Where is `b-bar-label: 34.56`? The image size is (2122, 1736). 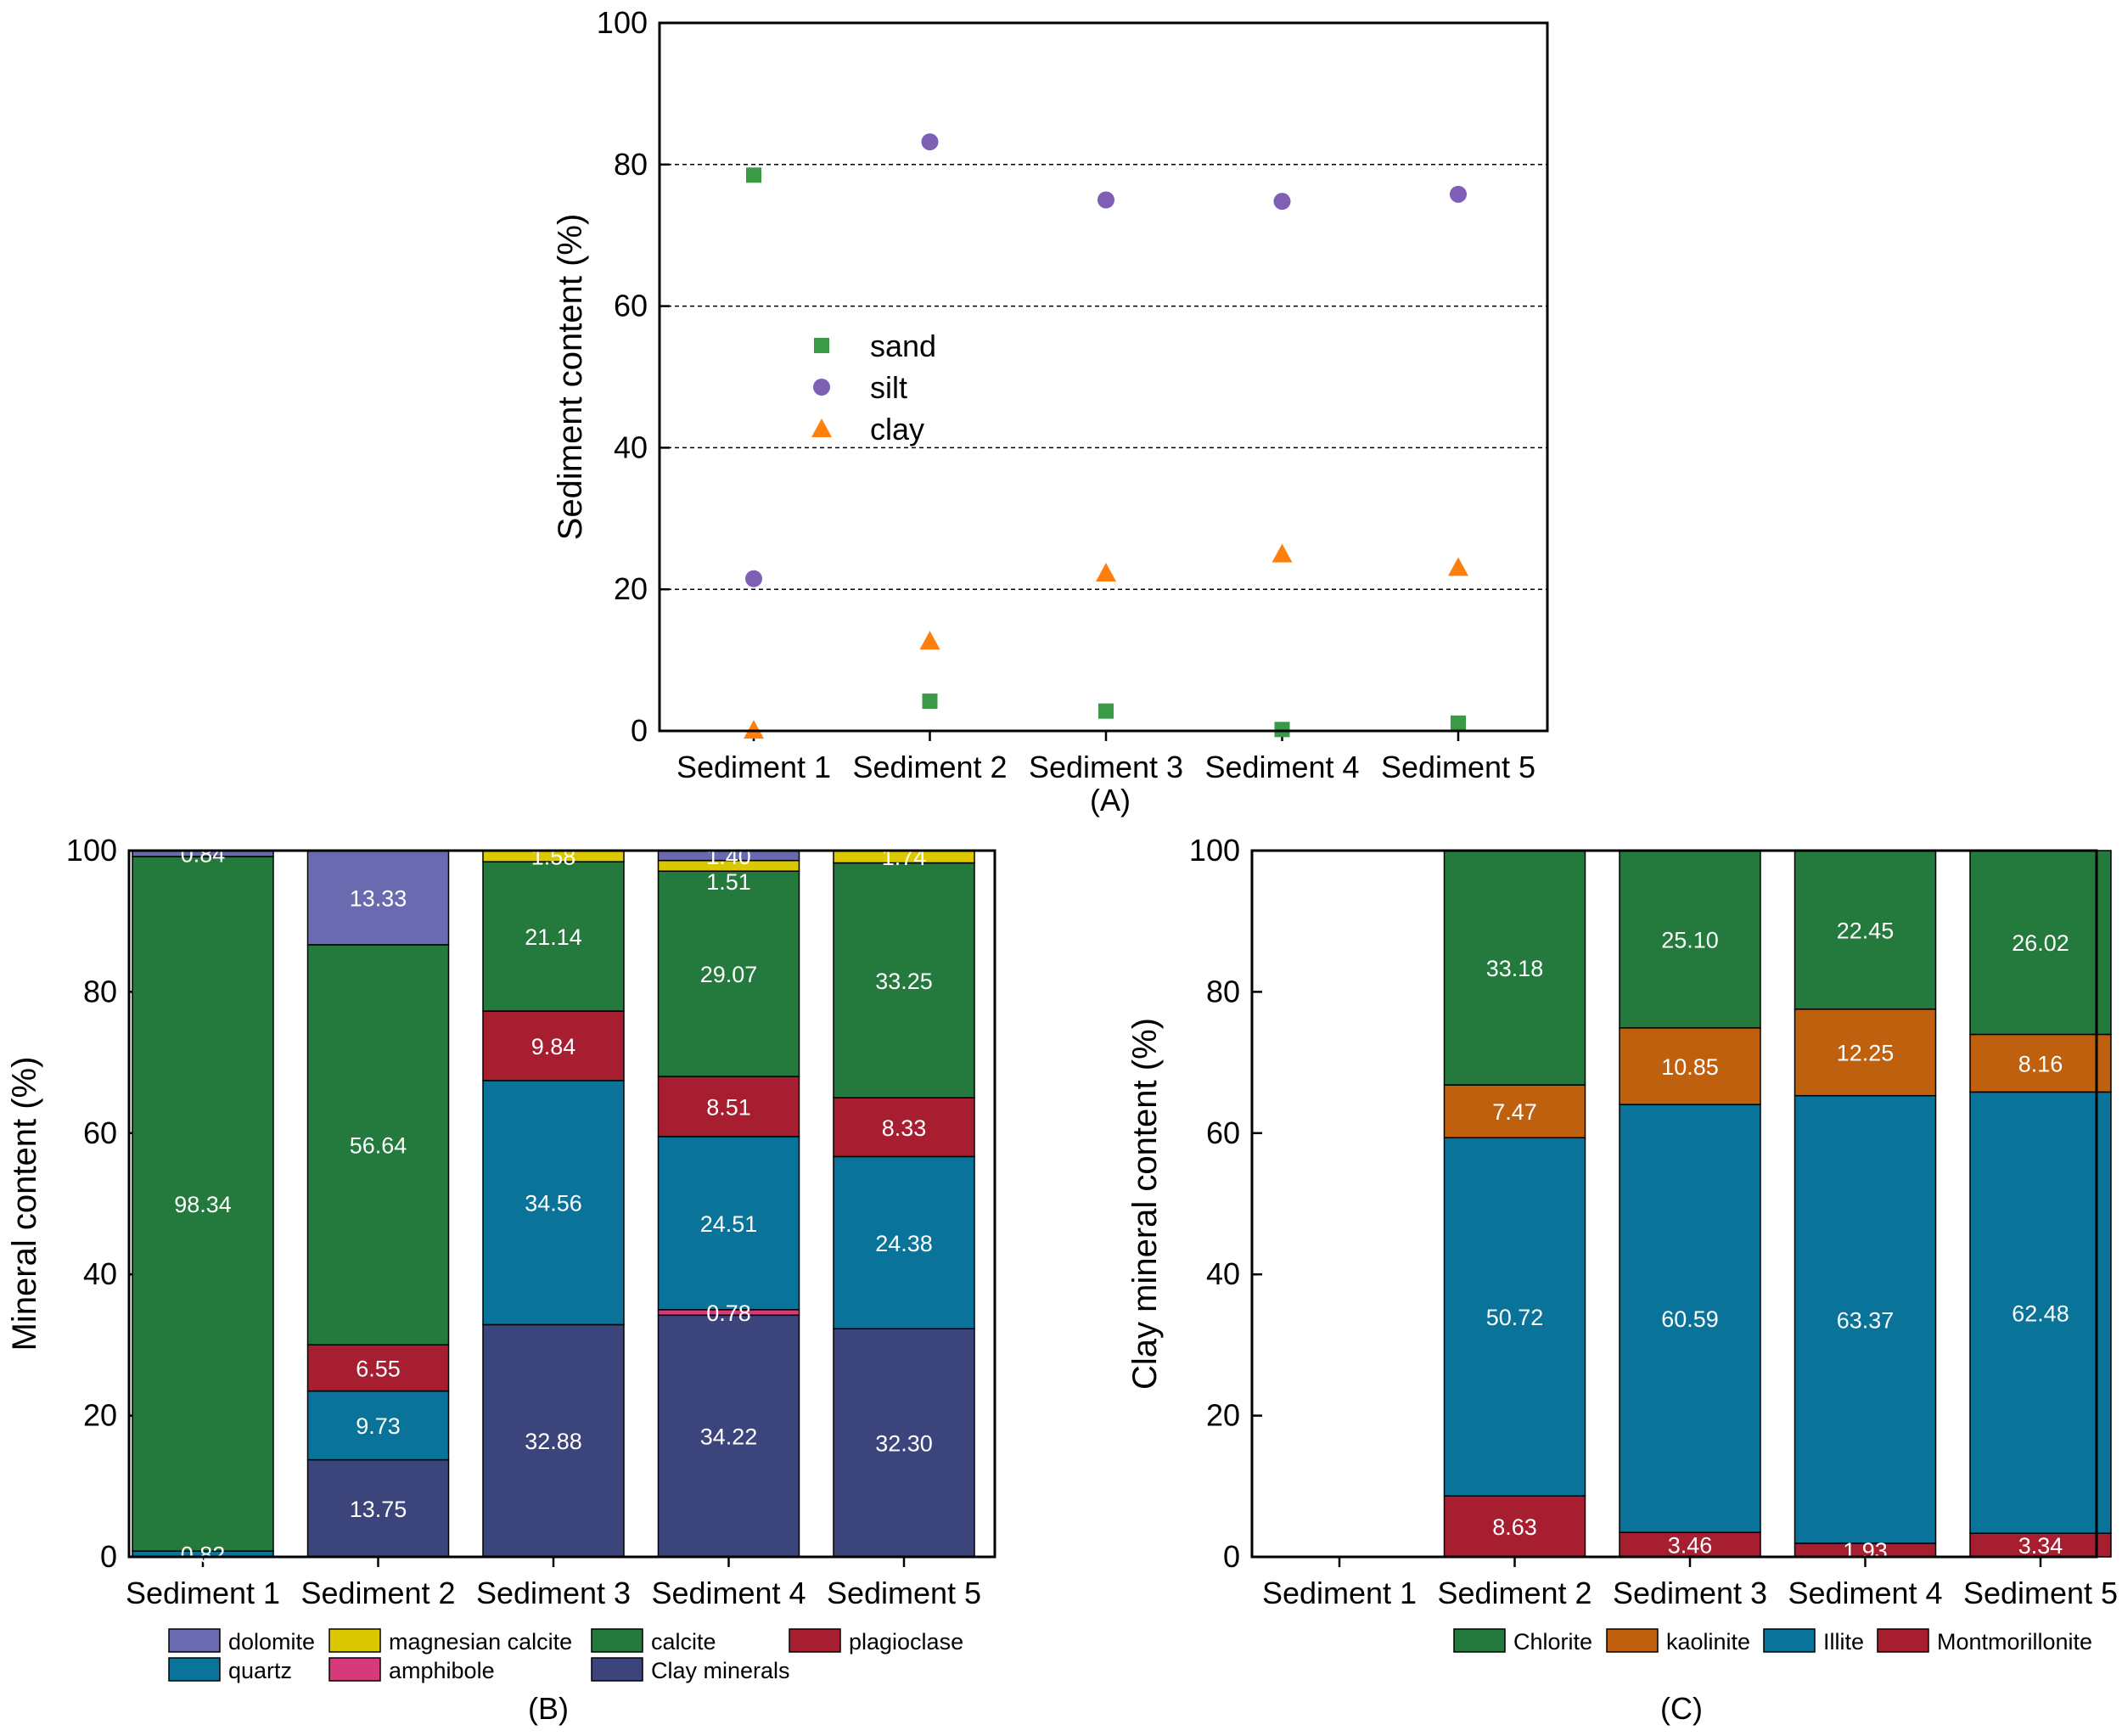 b-bar-label: 34.56 is located at coordinates (553, 1204).